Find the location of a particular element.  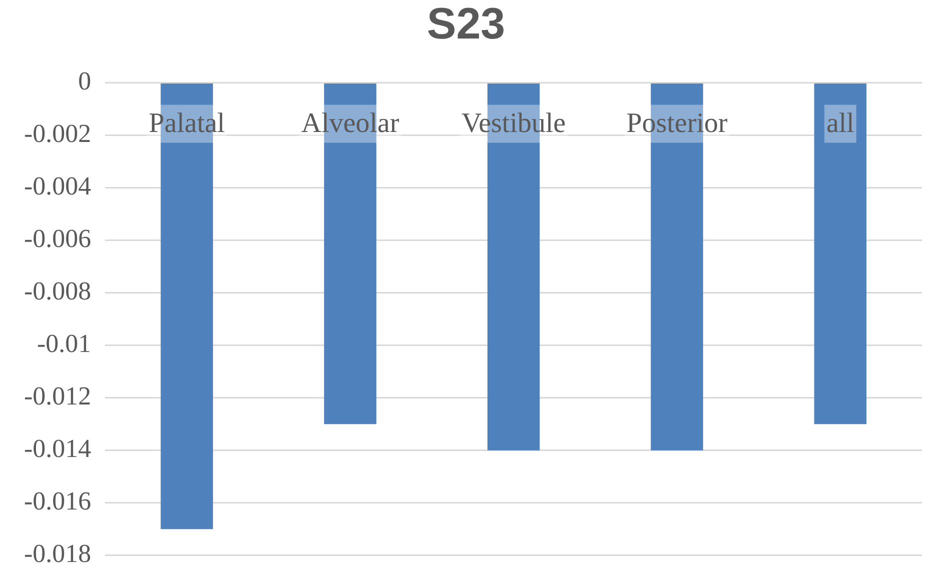

y-tick-label: -0.01 is located at coordinates (64, 343).